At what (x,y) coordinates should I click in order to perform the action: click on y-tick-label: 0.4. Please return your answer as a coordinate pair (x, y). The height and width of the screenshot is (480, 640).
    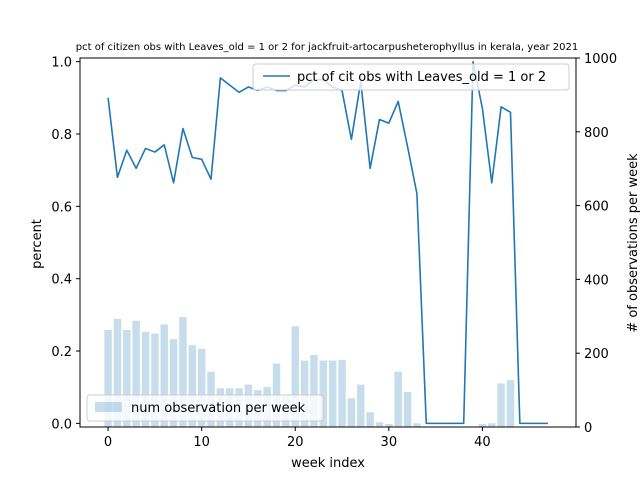
    Looking at the image, I should click on (61, 280).